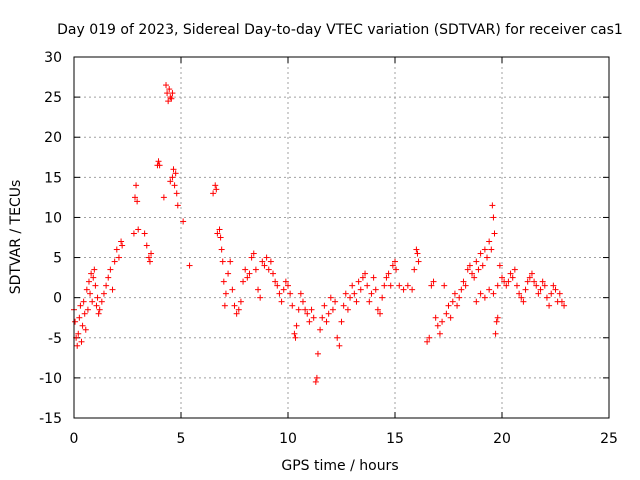 Image resolution: width=640 pixels, height=480 pixels. What do you see at coordinates (50, 419) in the screenshot?
I see `y-tick-label: -15` at bounding box center [50, 419].